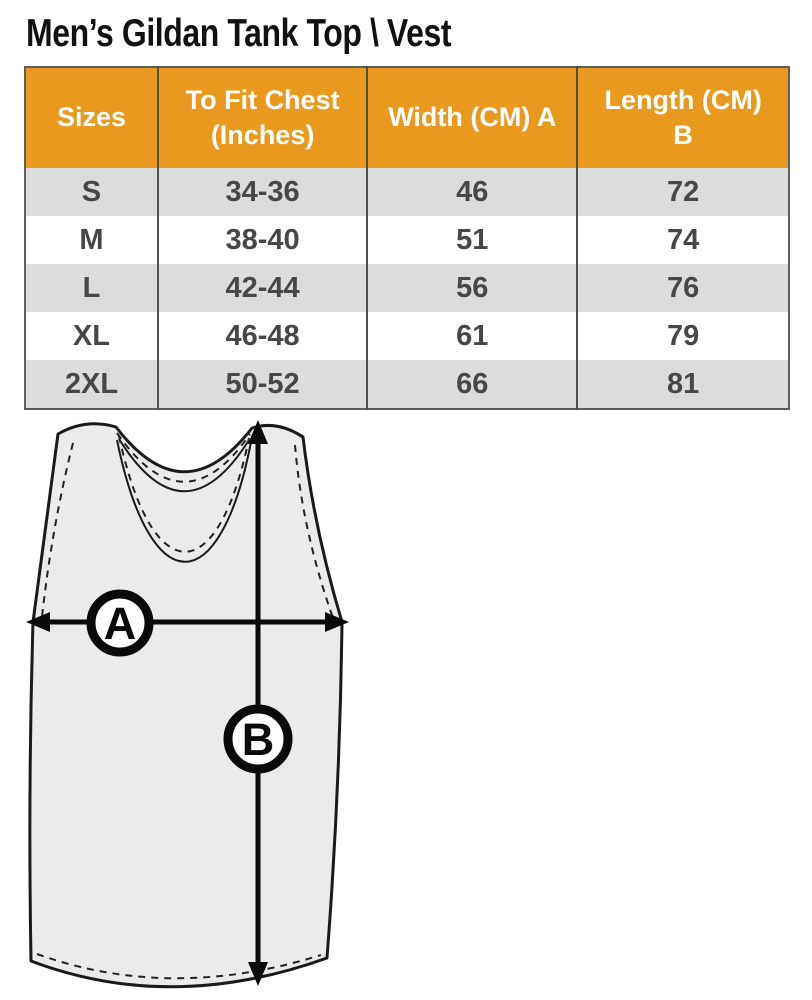 Image resolution: width=812 pixels, height=1000 pixels. I want to click on cell-length: 81, so click(682, 384).